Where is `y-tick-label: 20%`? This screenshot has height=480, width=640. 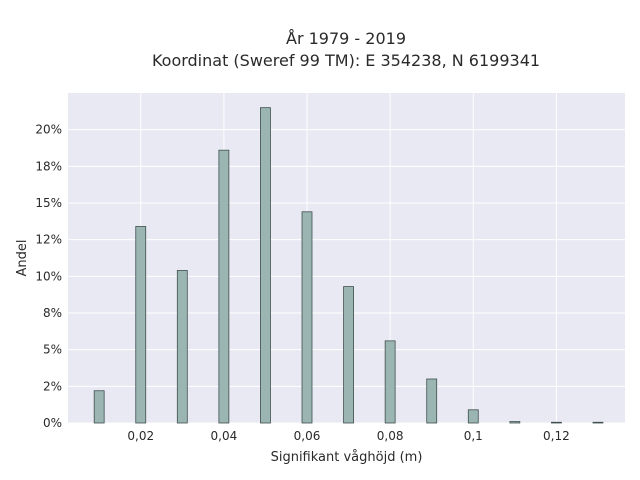
y-tick-label: 20% is located at coordinates (48, 130).